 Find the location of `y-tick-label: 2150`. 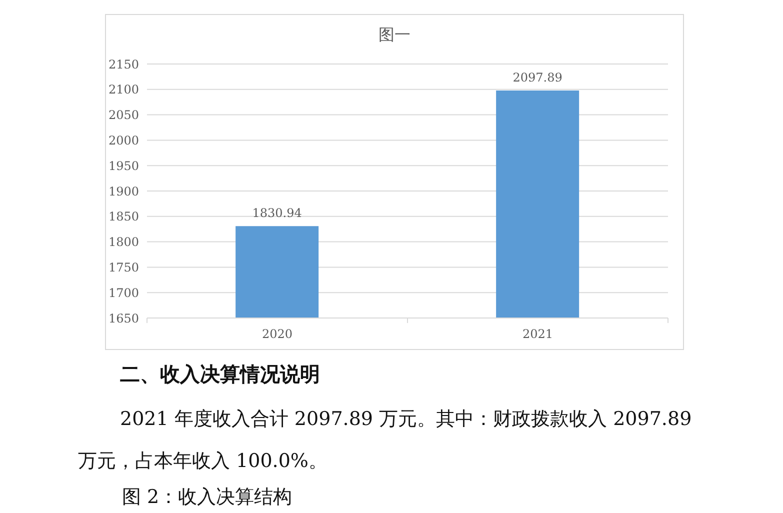

y-tick-label: 2150 is located at coordinates (123, 64).